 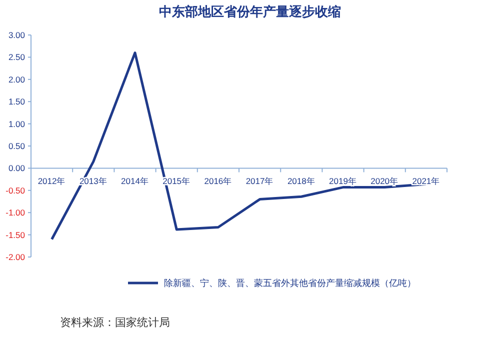 What do you see at coordinates (16, 190) in the screenshot?
I see `y-tick-label: -0.50` at bounding box center [16, 190].